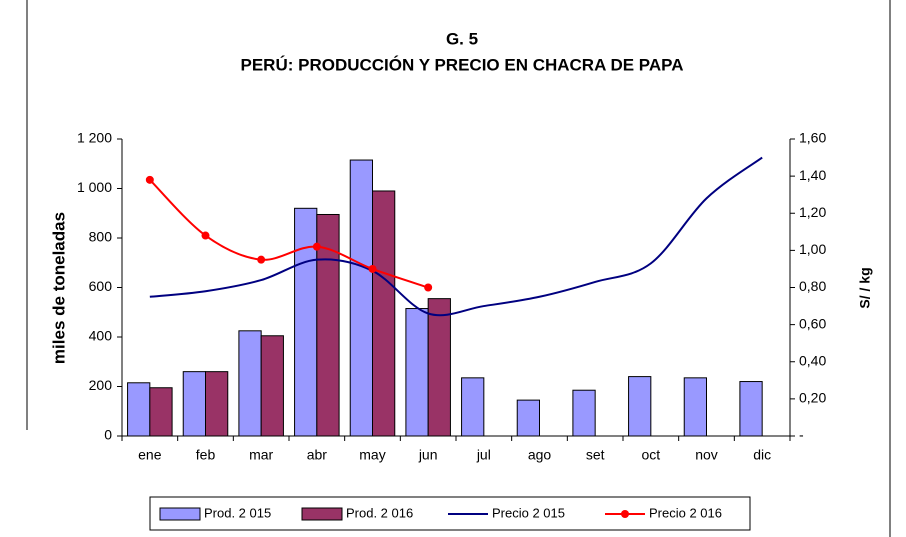 This screenshot has width=906, height=537. I want to click on y2-tick-label: 0,20, so click(812, 398).